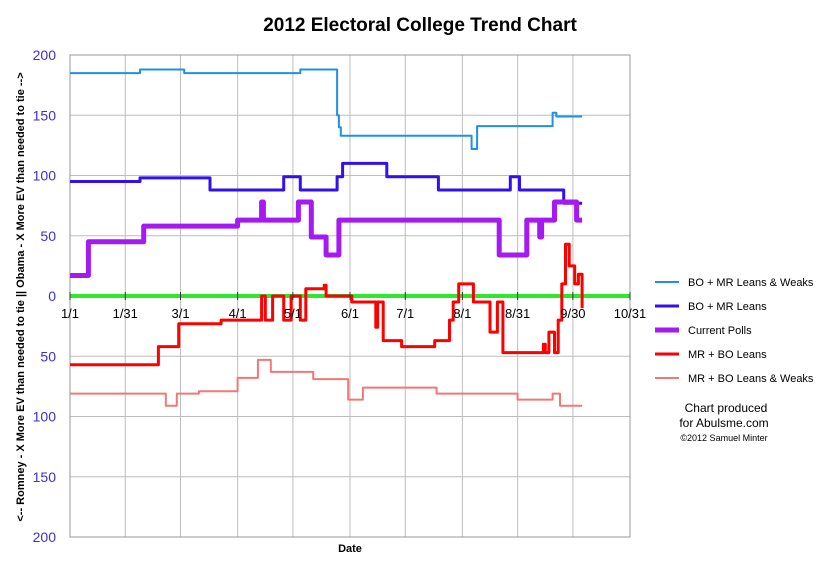 The width and height of the screenshot is (840, 570). Describe the element at coordinates (630, 313) in the screenshot. I see `x-tick-label-10: 10/31` at that location.